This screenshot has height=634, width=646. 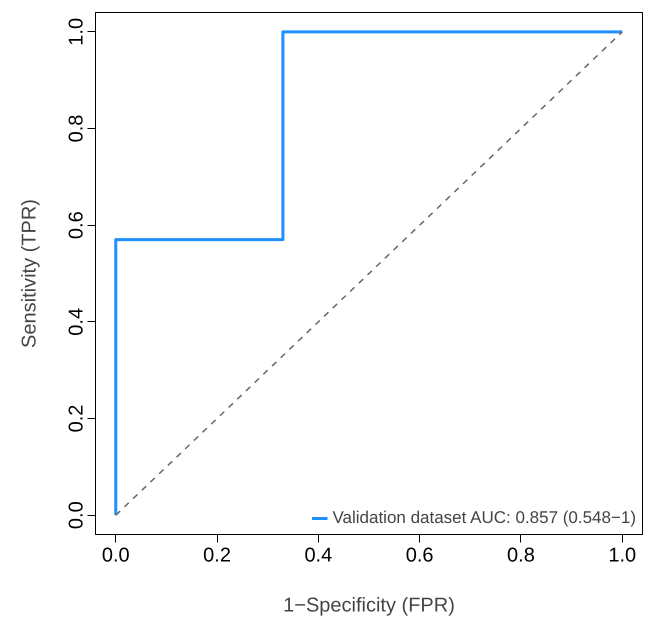 What do you see at coordinates (484, 518) in the screenshot?
I see `legend-label: Validation dataset AUC: 0.857 (0.548−1)` at bounding box center [484, 518].